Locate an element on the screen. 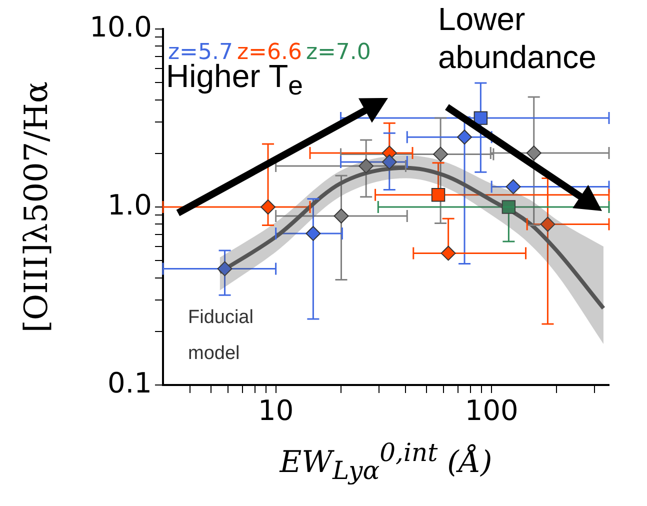  x-tick-label: 100 is located at coordinates (491, 411).